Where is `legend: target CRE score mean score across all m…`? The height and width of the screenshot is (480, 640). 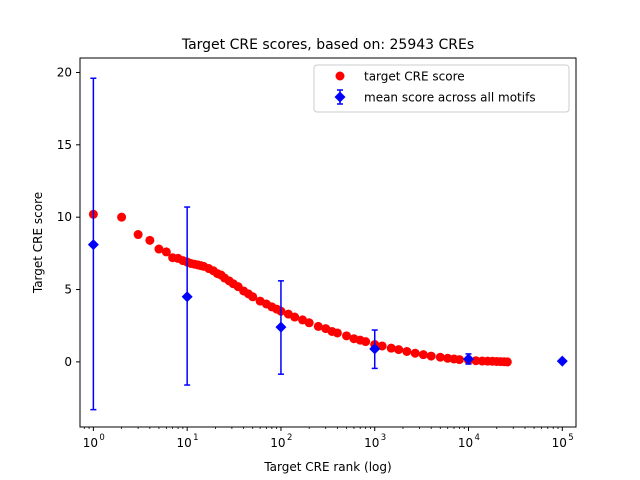
legend: target CRE score mean score across all m… is located at coordinates (441, 88).